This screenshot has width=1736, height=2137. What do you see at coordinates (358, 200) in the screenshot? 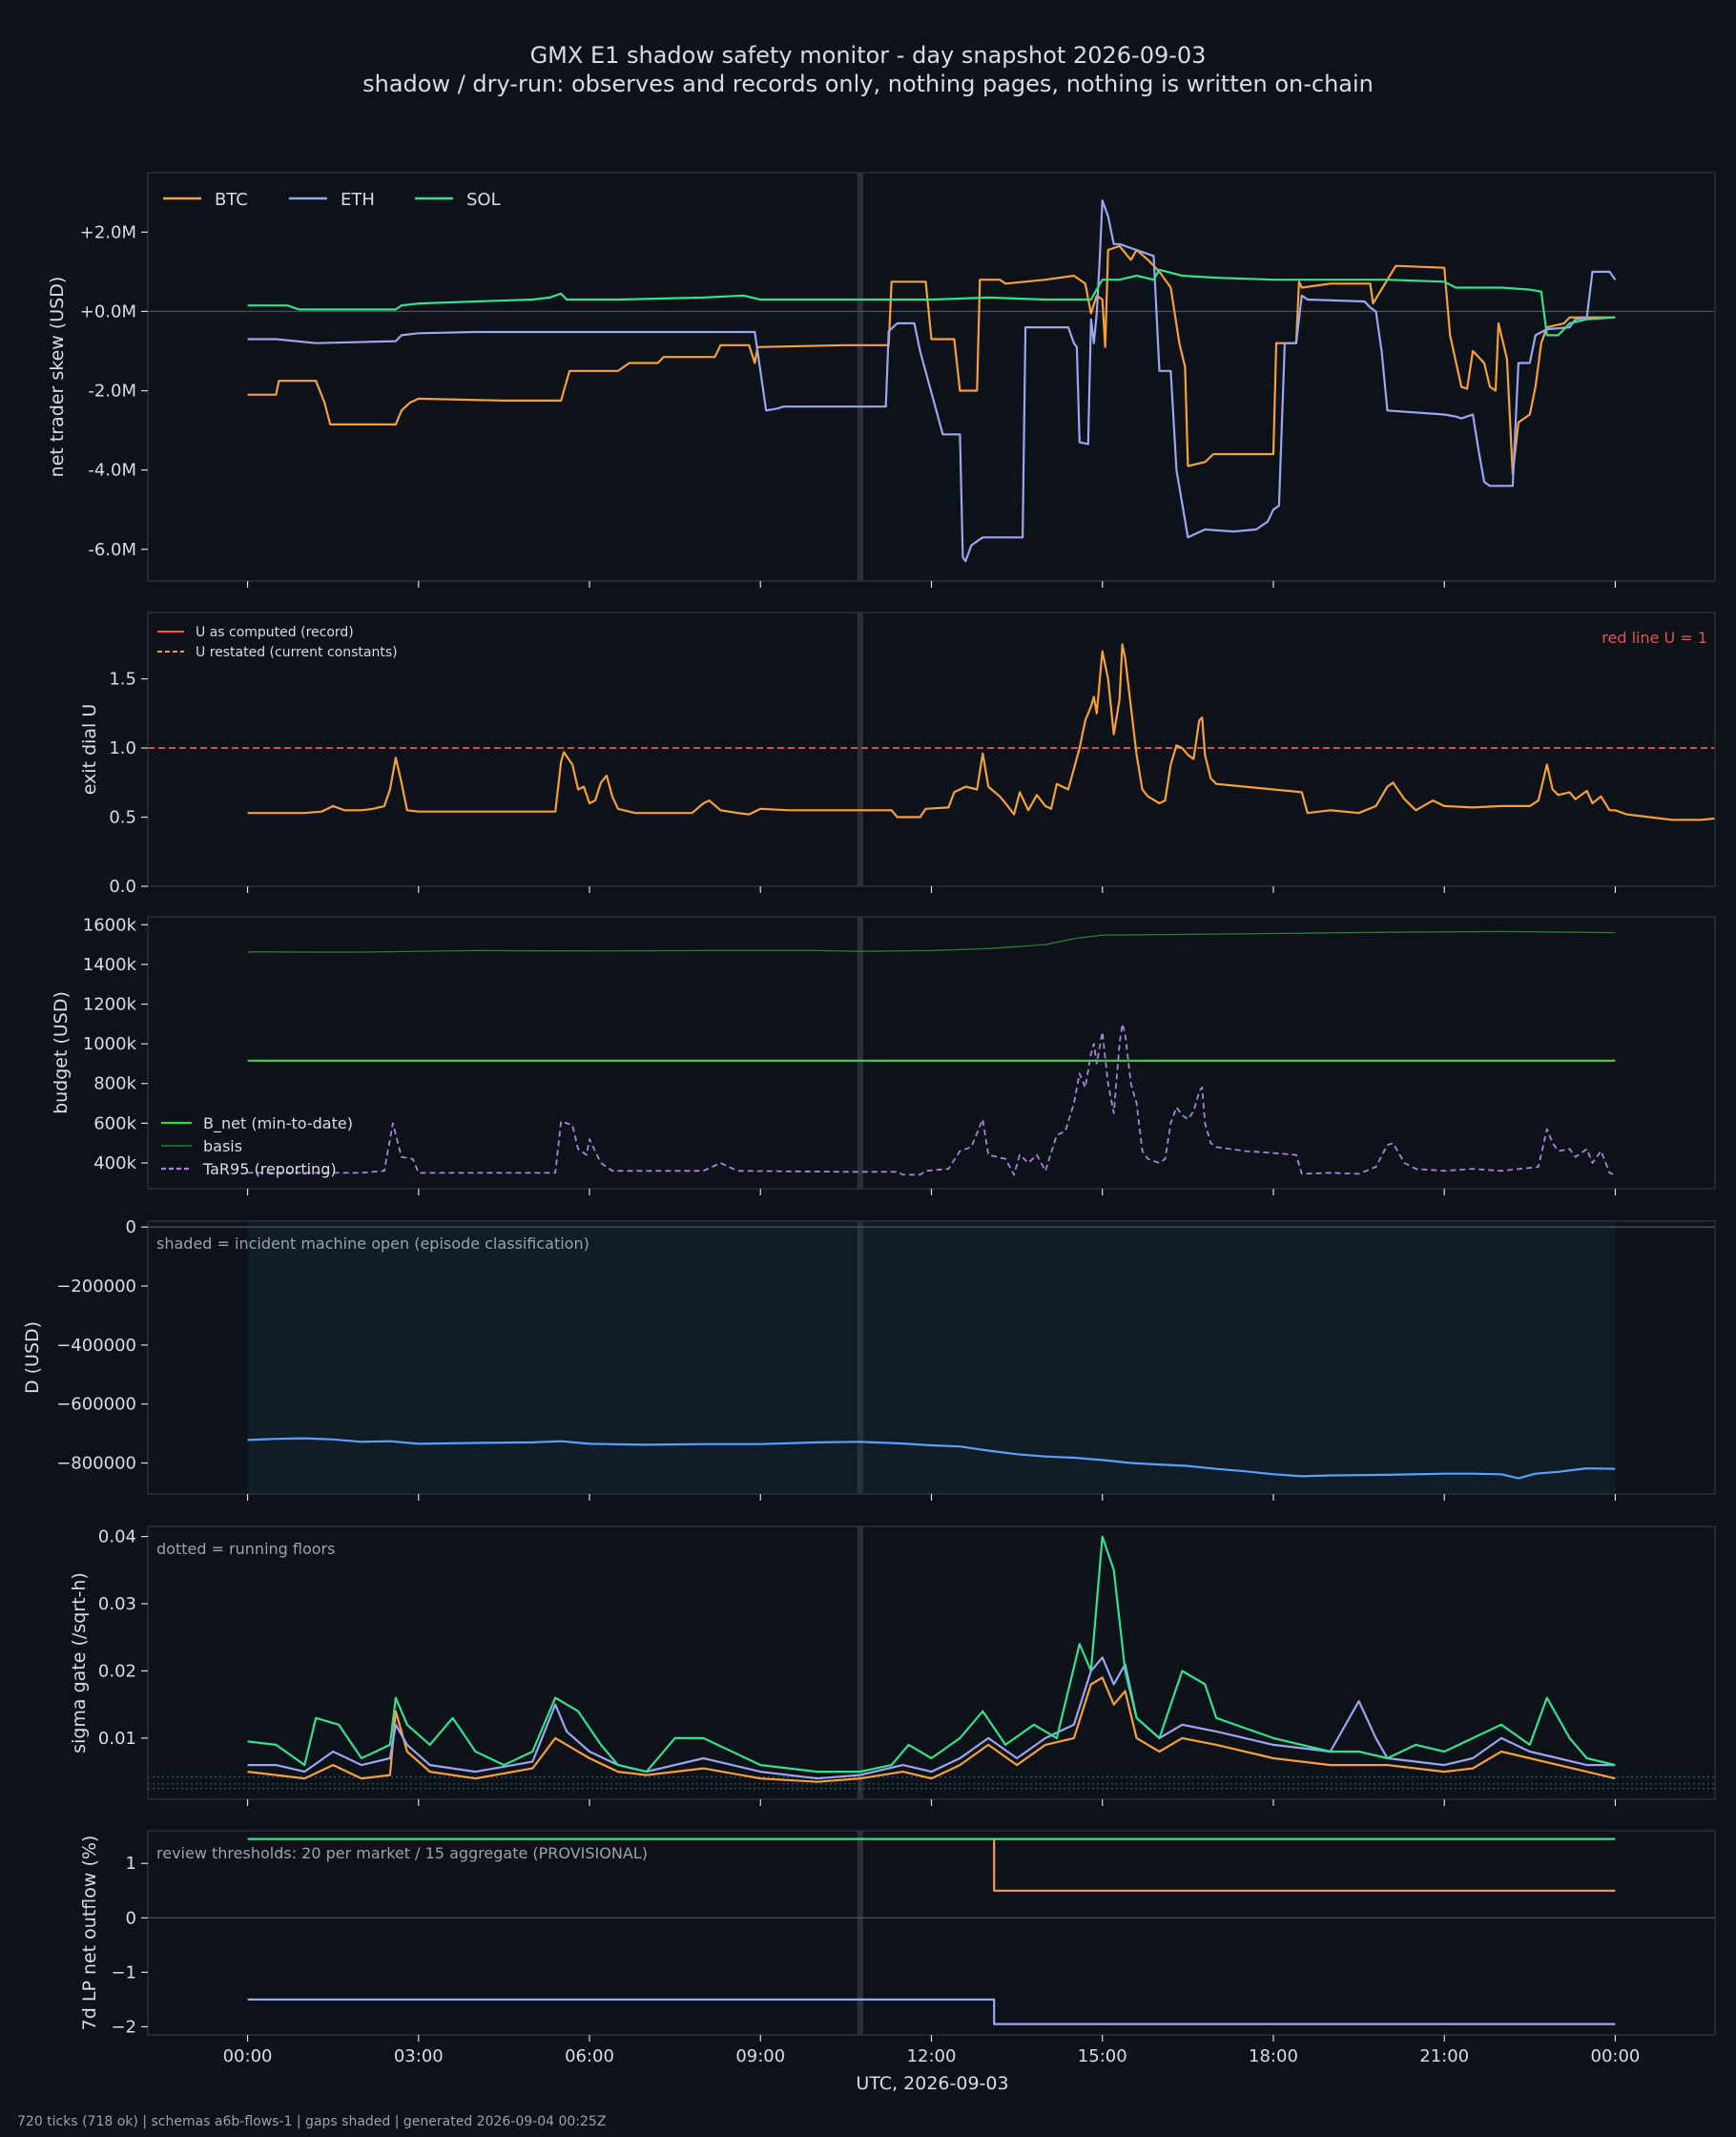
I see `legend-label: ETH` at bounding box center [358, 200].